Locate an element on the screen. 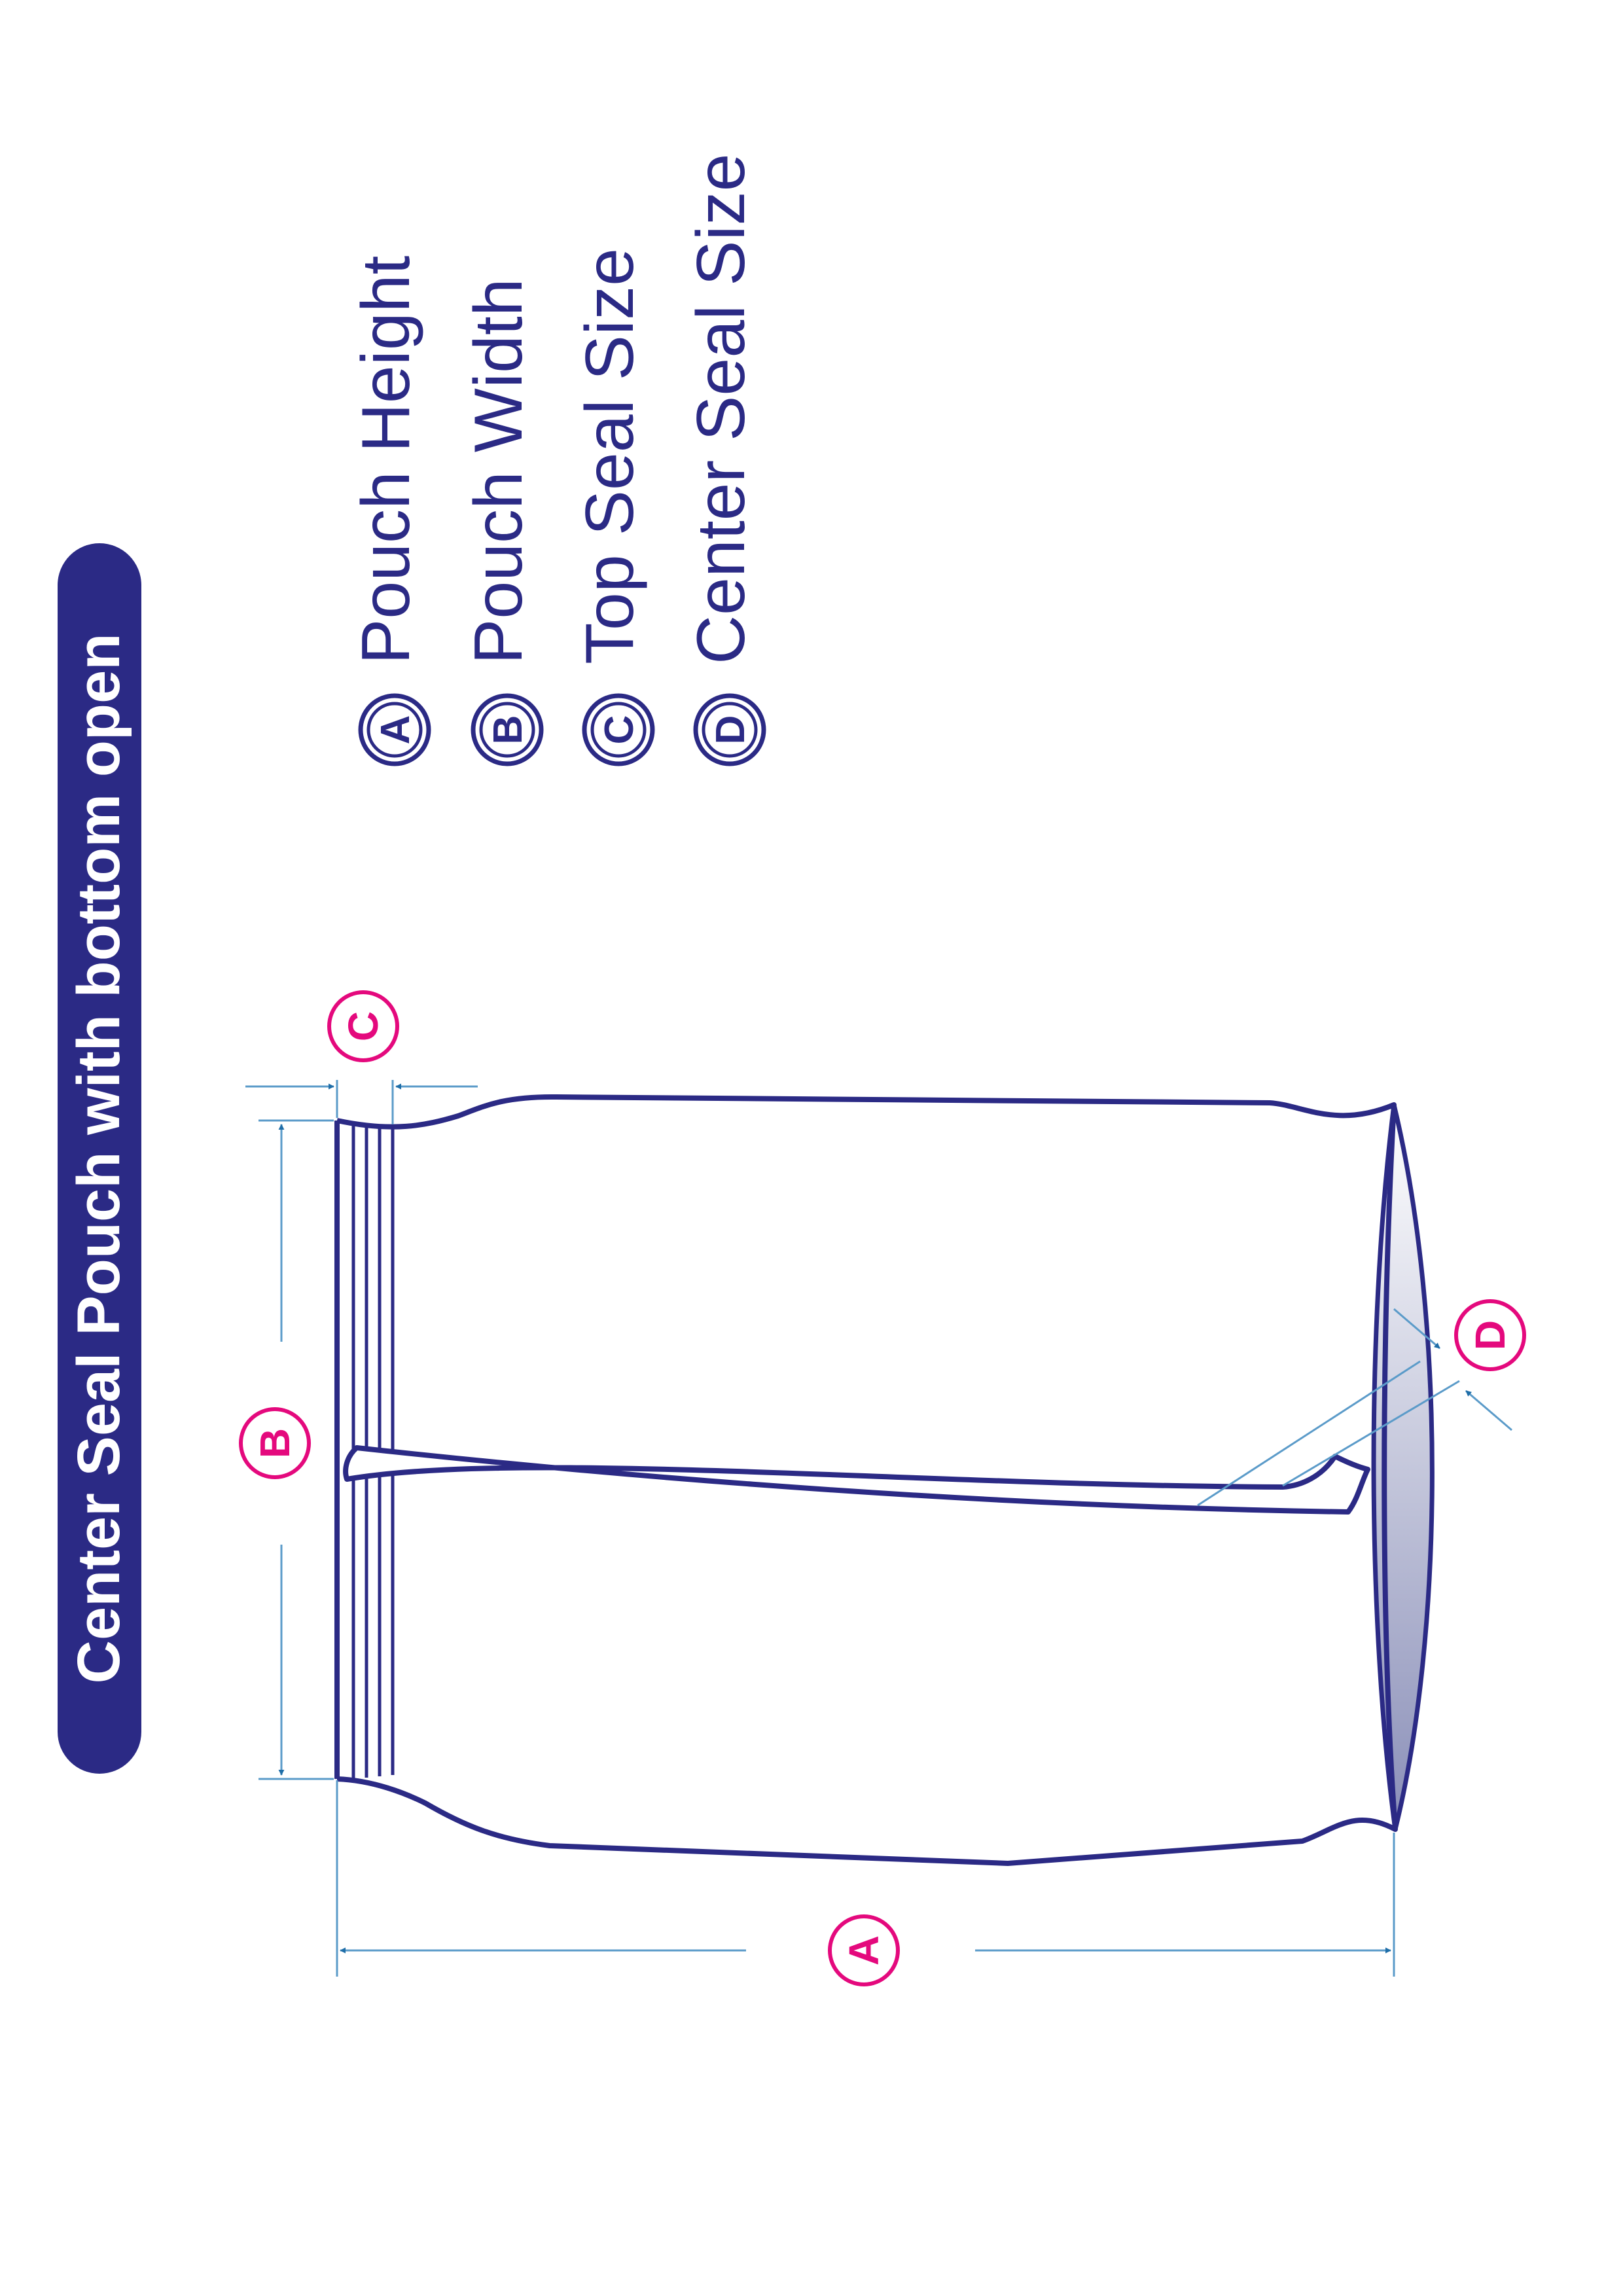 This screenshot has height=2296, width=1623. marker-c-letter: C is located at coordinates (363, 1026).